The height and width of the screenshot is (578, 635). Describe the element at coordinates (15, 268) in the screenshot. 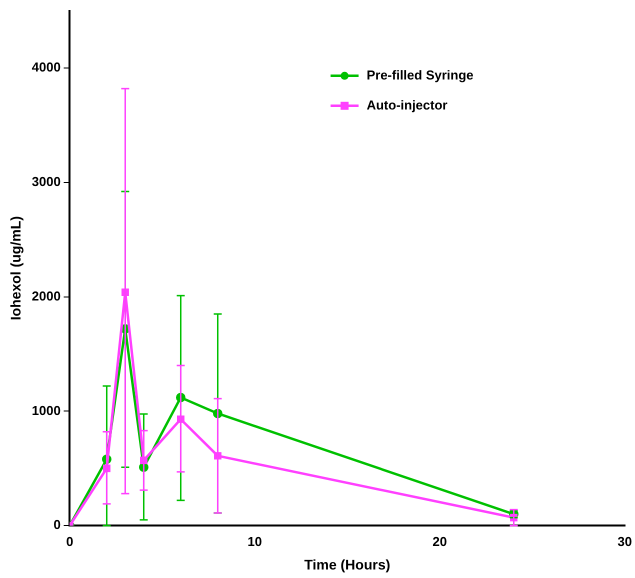

I see `y-axis-title: Iohexol (ug/mL)` at that location.